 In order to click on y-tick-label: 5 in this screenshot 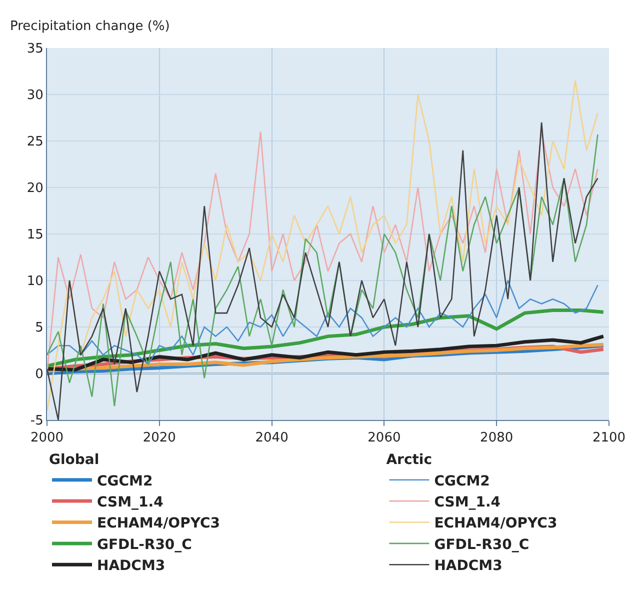, I will do `click(39, 328)`.